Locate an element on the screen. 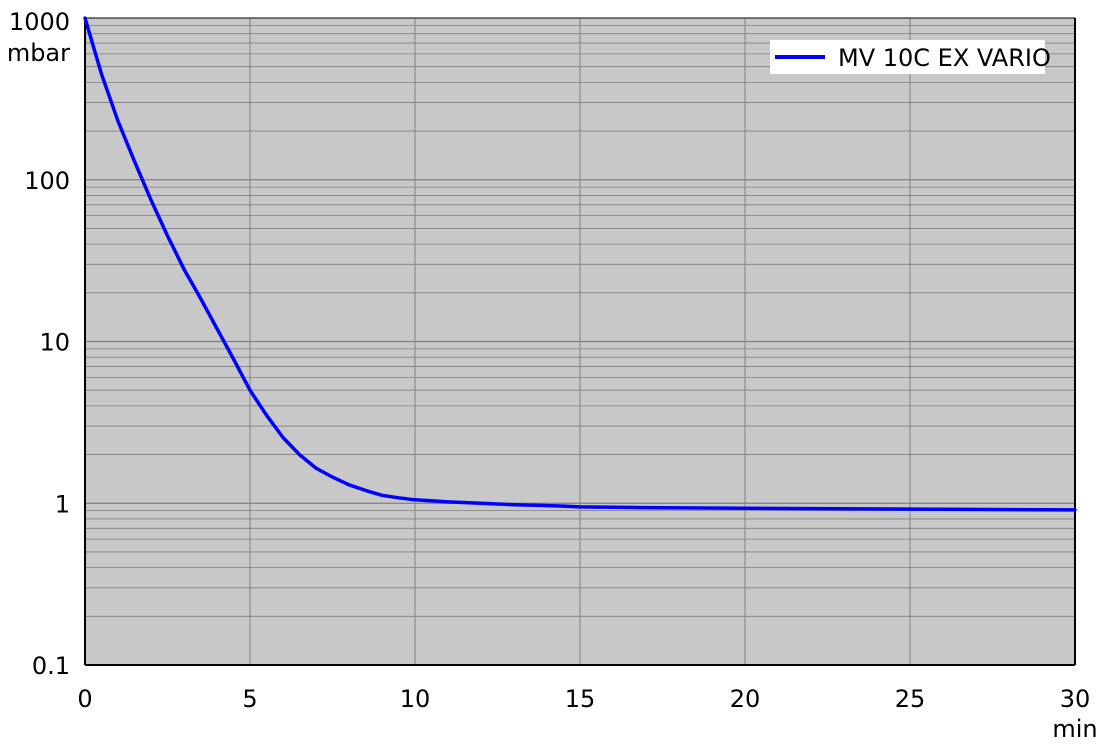  x-tick-label: 10 is located at coordinates (415, 699).